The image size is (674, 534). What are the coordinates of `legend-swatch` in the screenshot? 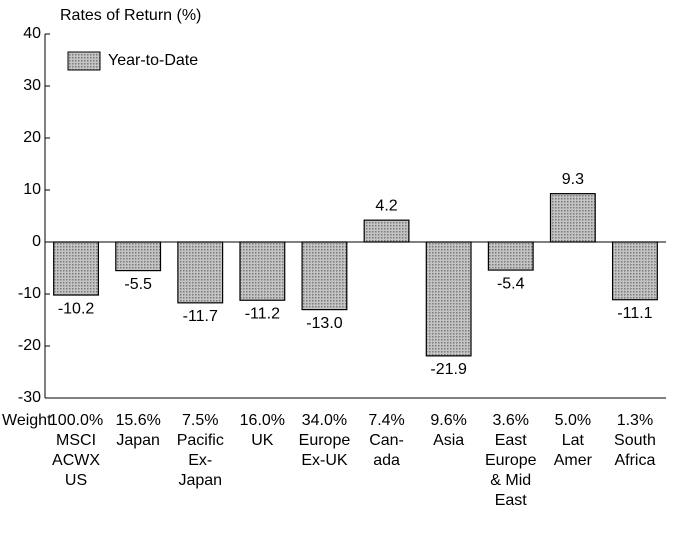 It's located at (84, 61).